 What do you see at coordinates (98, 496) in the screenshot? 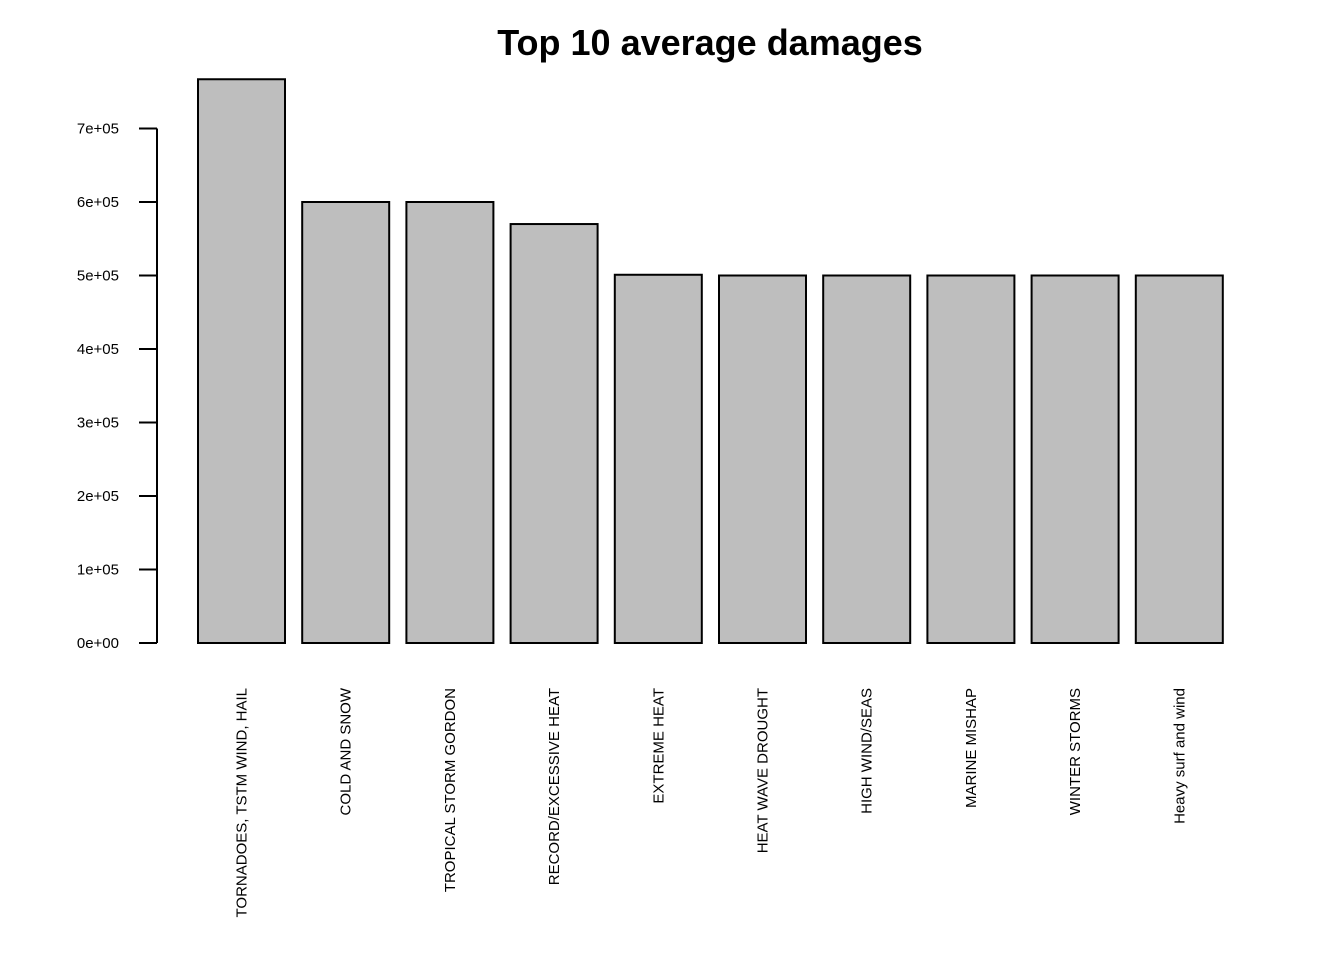
I see `y-tick-label: 2e+05` at bounding box center [98, 496].